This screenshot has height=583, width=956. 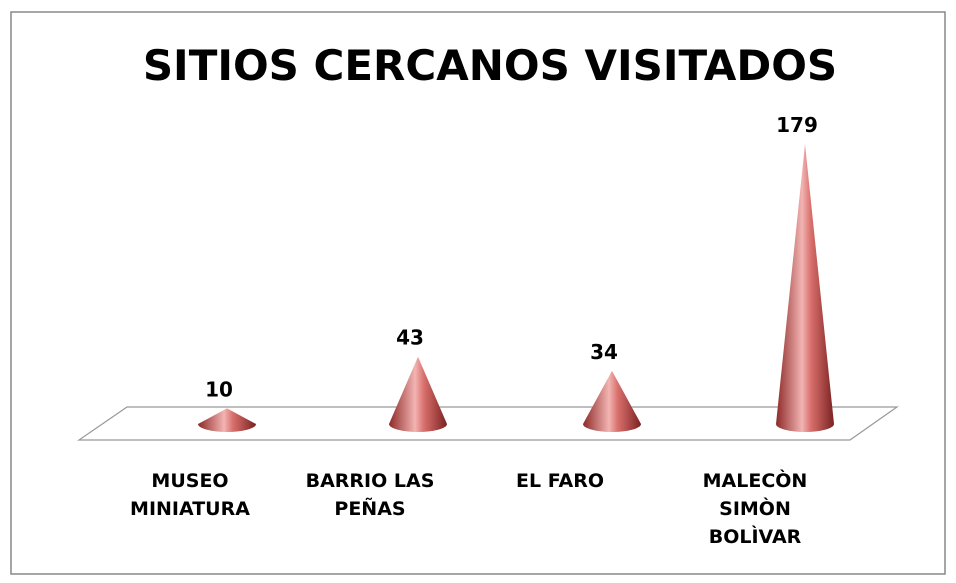 What do you see at coordinates (190, 495) in the screenshot?
I see `category-label: MUSEO MINIATURA` at bounding box center [190, 495].